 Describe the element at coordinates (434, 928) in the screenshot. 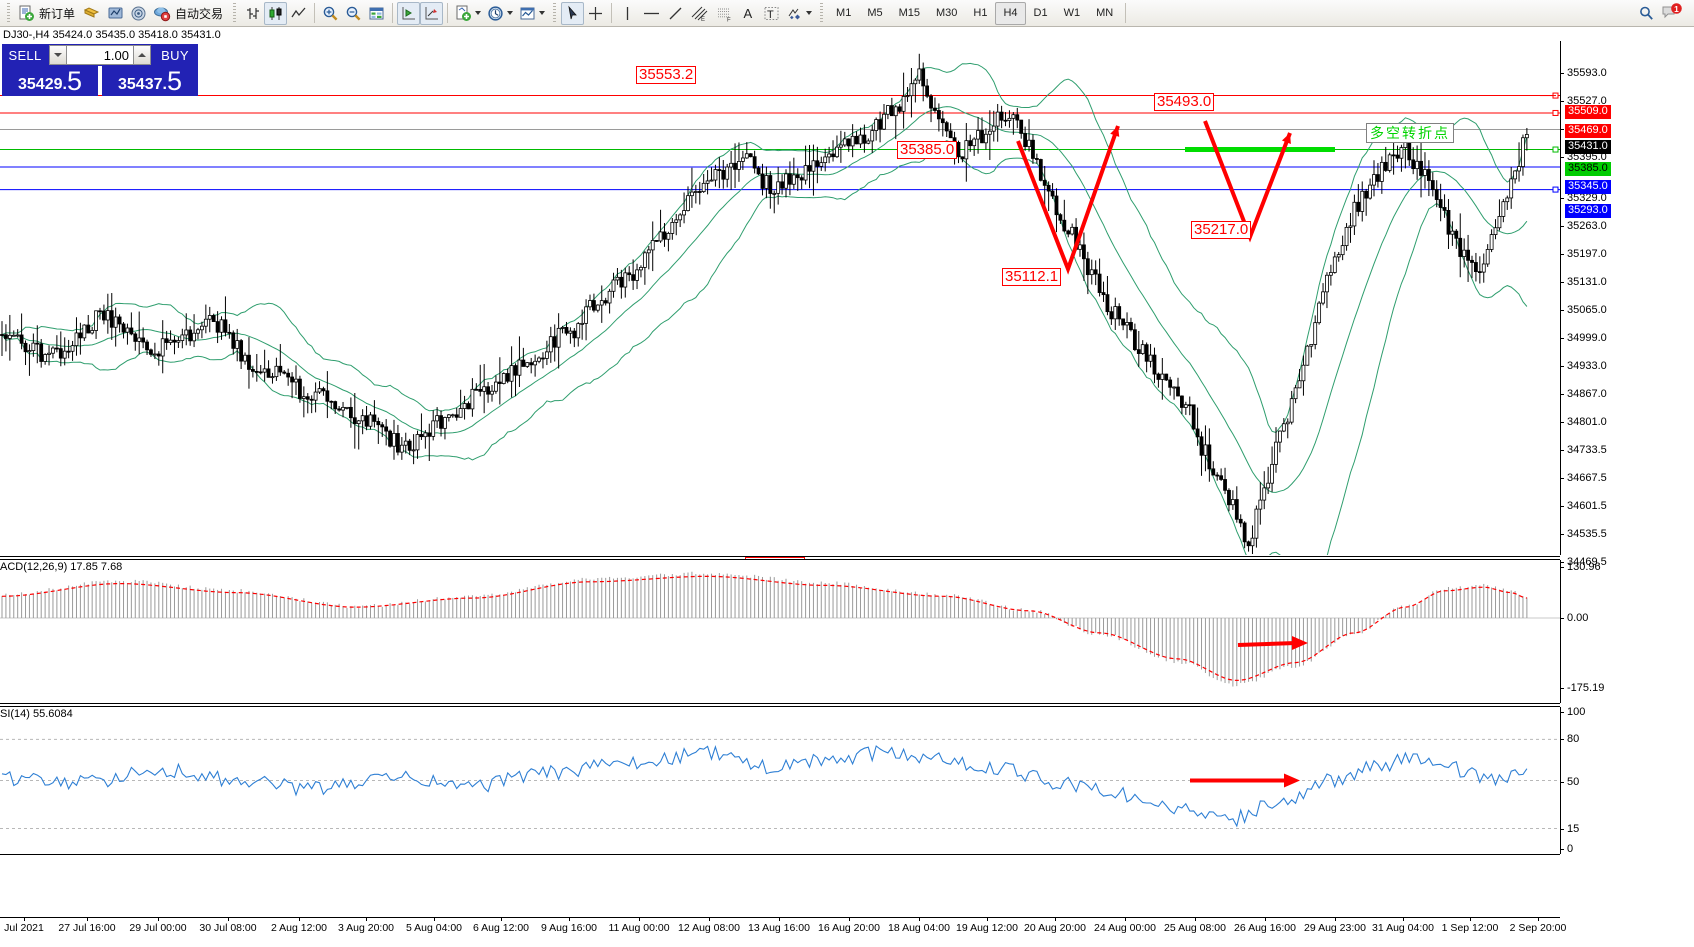

I see `time-tick-label: 5 Aug 04:00` at that location.